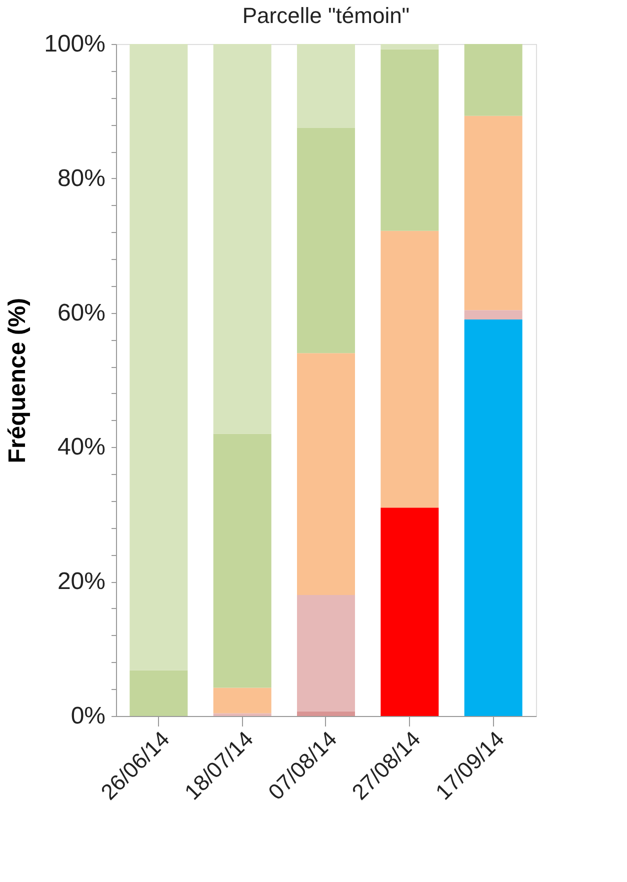 Image resolution: width=627 pixels, height=882 pixels. I want to click on y-tick-label: 80%, so click(81, 178).